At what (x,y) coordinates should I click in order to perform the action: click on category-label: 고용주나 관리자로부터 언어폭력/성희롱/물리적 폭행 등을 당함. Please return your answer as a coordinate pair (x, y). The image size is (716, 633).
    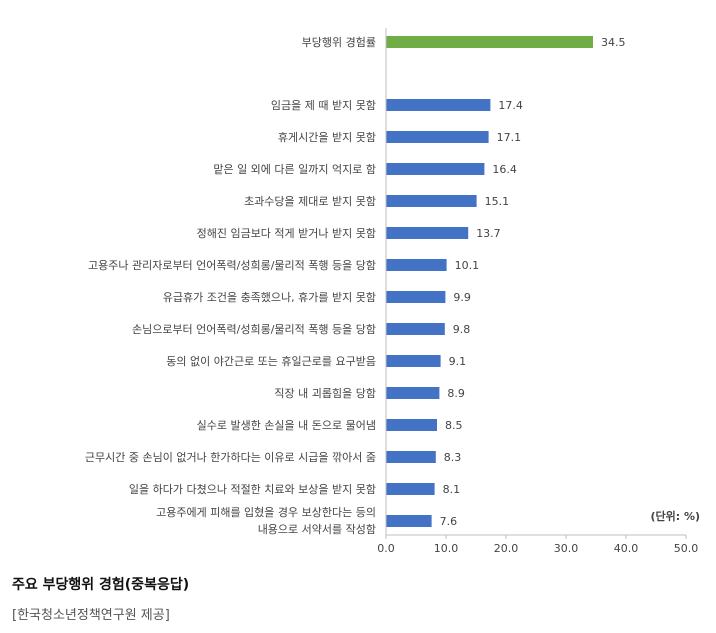
    Looking at the image, I should click on (232, 265).